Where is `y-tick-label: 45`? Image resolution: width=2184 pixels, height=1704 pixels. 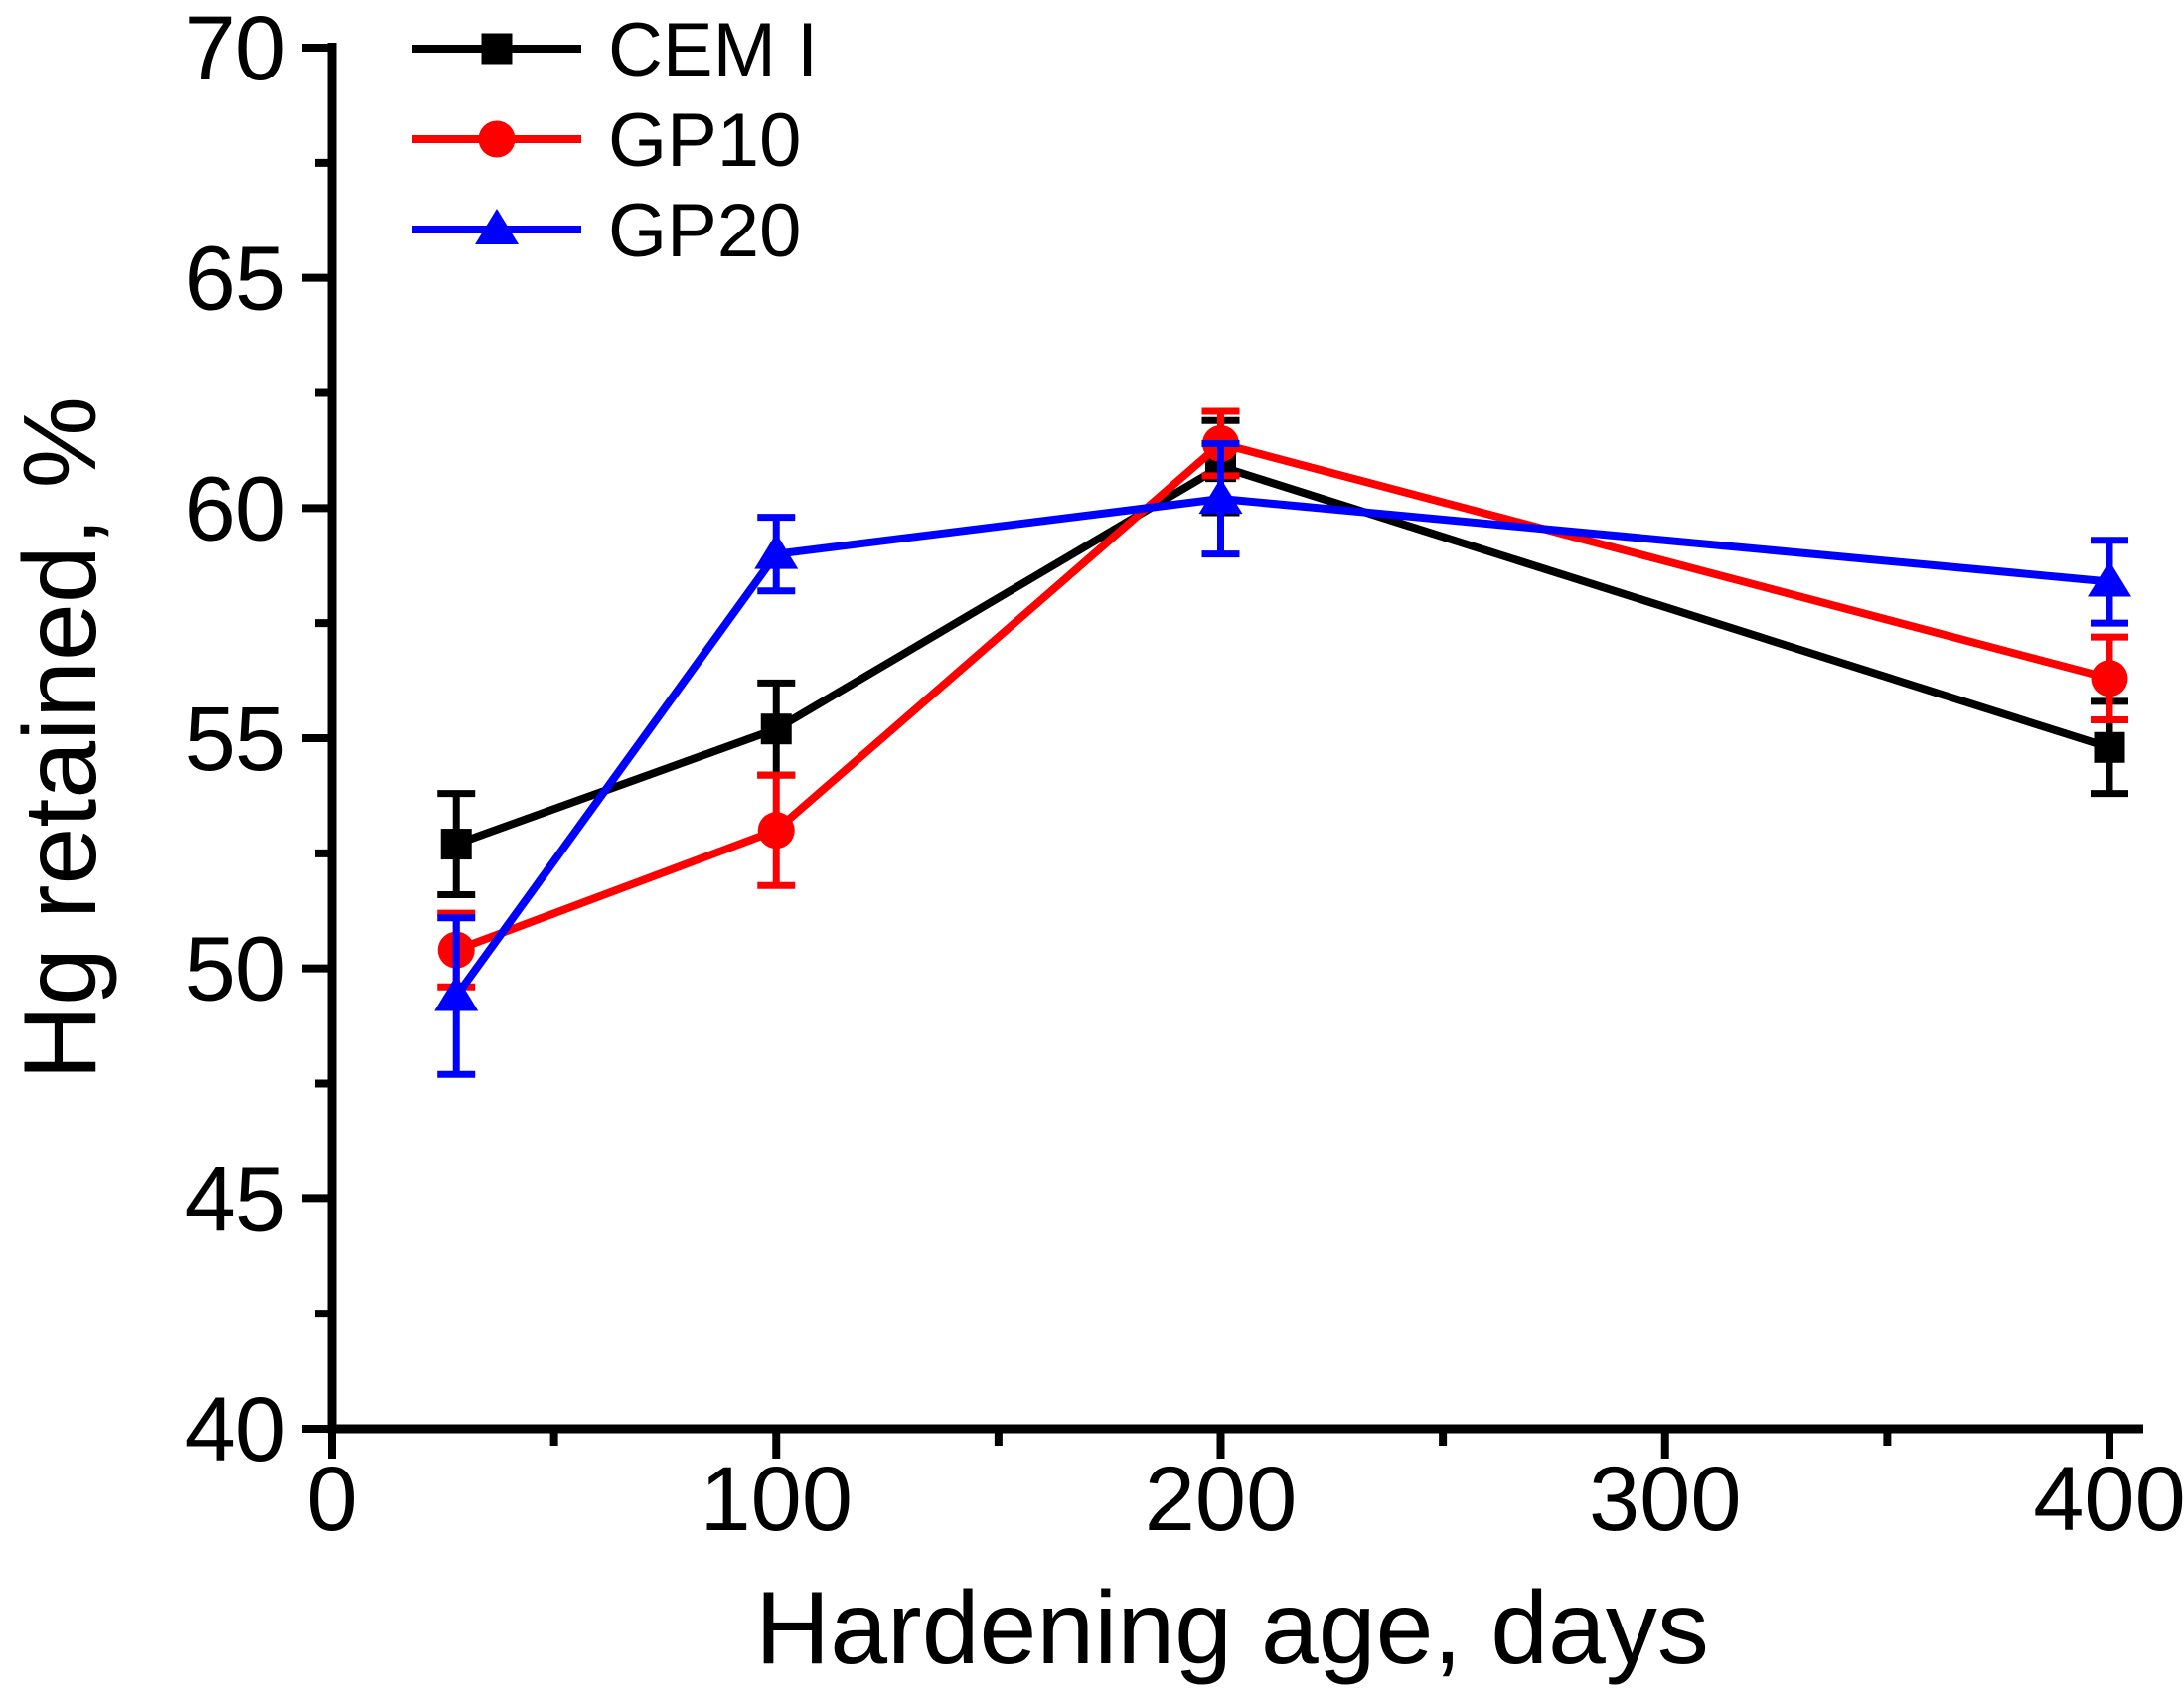
y-tick-label: 45 is located at coordinates (235, 1199).